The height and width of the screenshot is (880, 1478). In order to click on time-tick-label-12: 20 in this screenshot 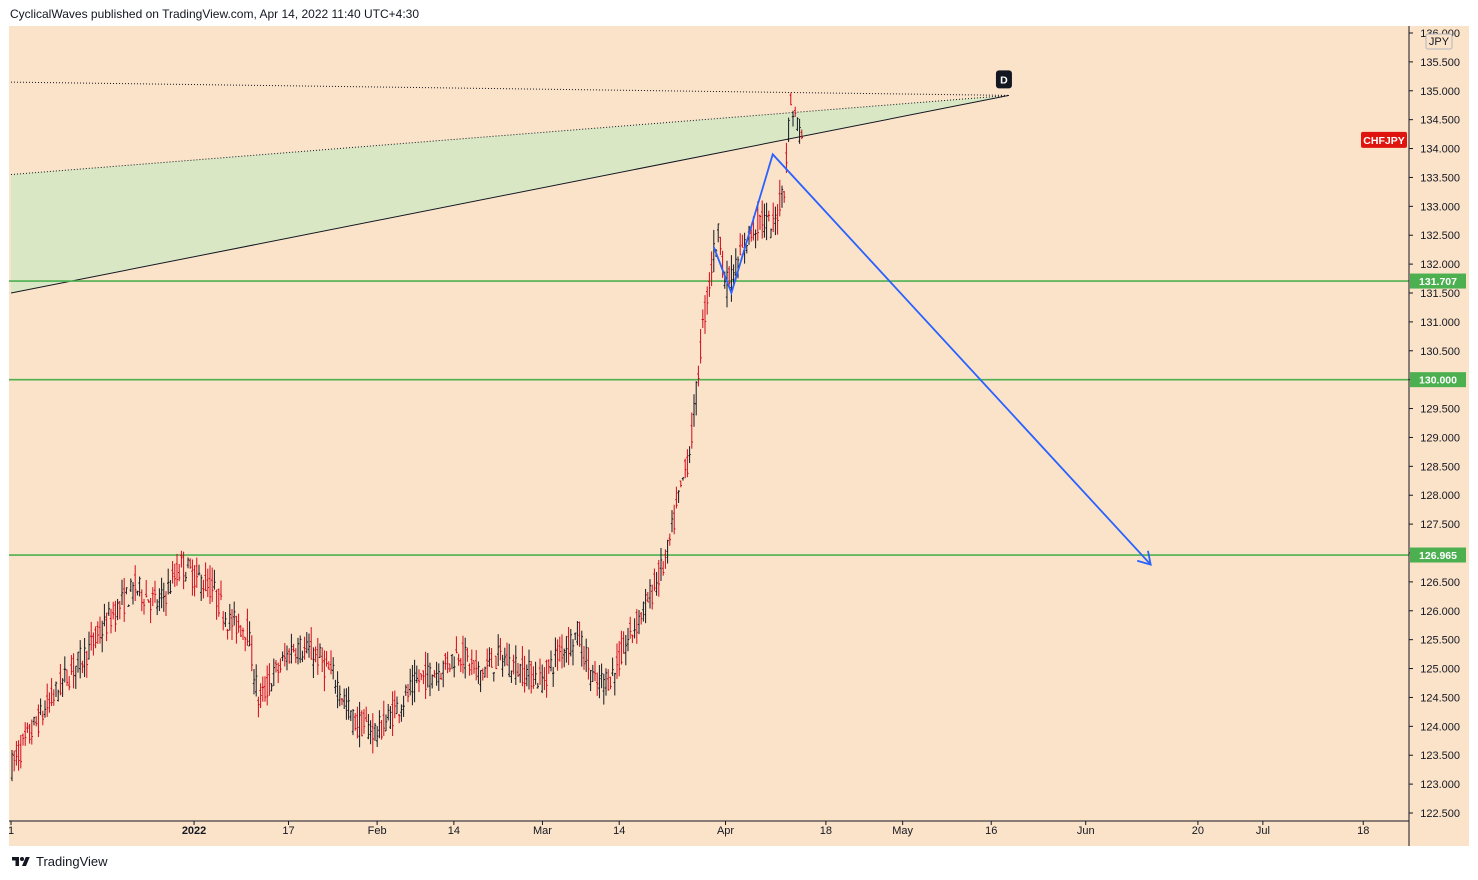, I will do `click(1198, 831)`.